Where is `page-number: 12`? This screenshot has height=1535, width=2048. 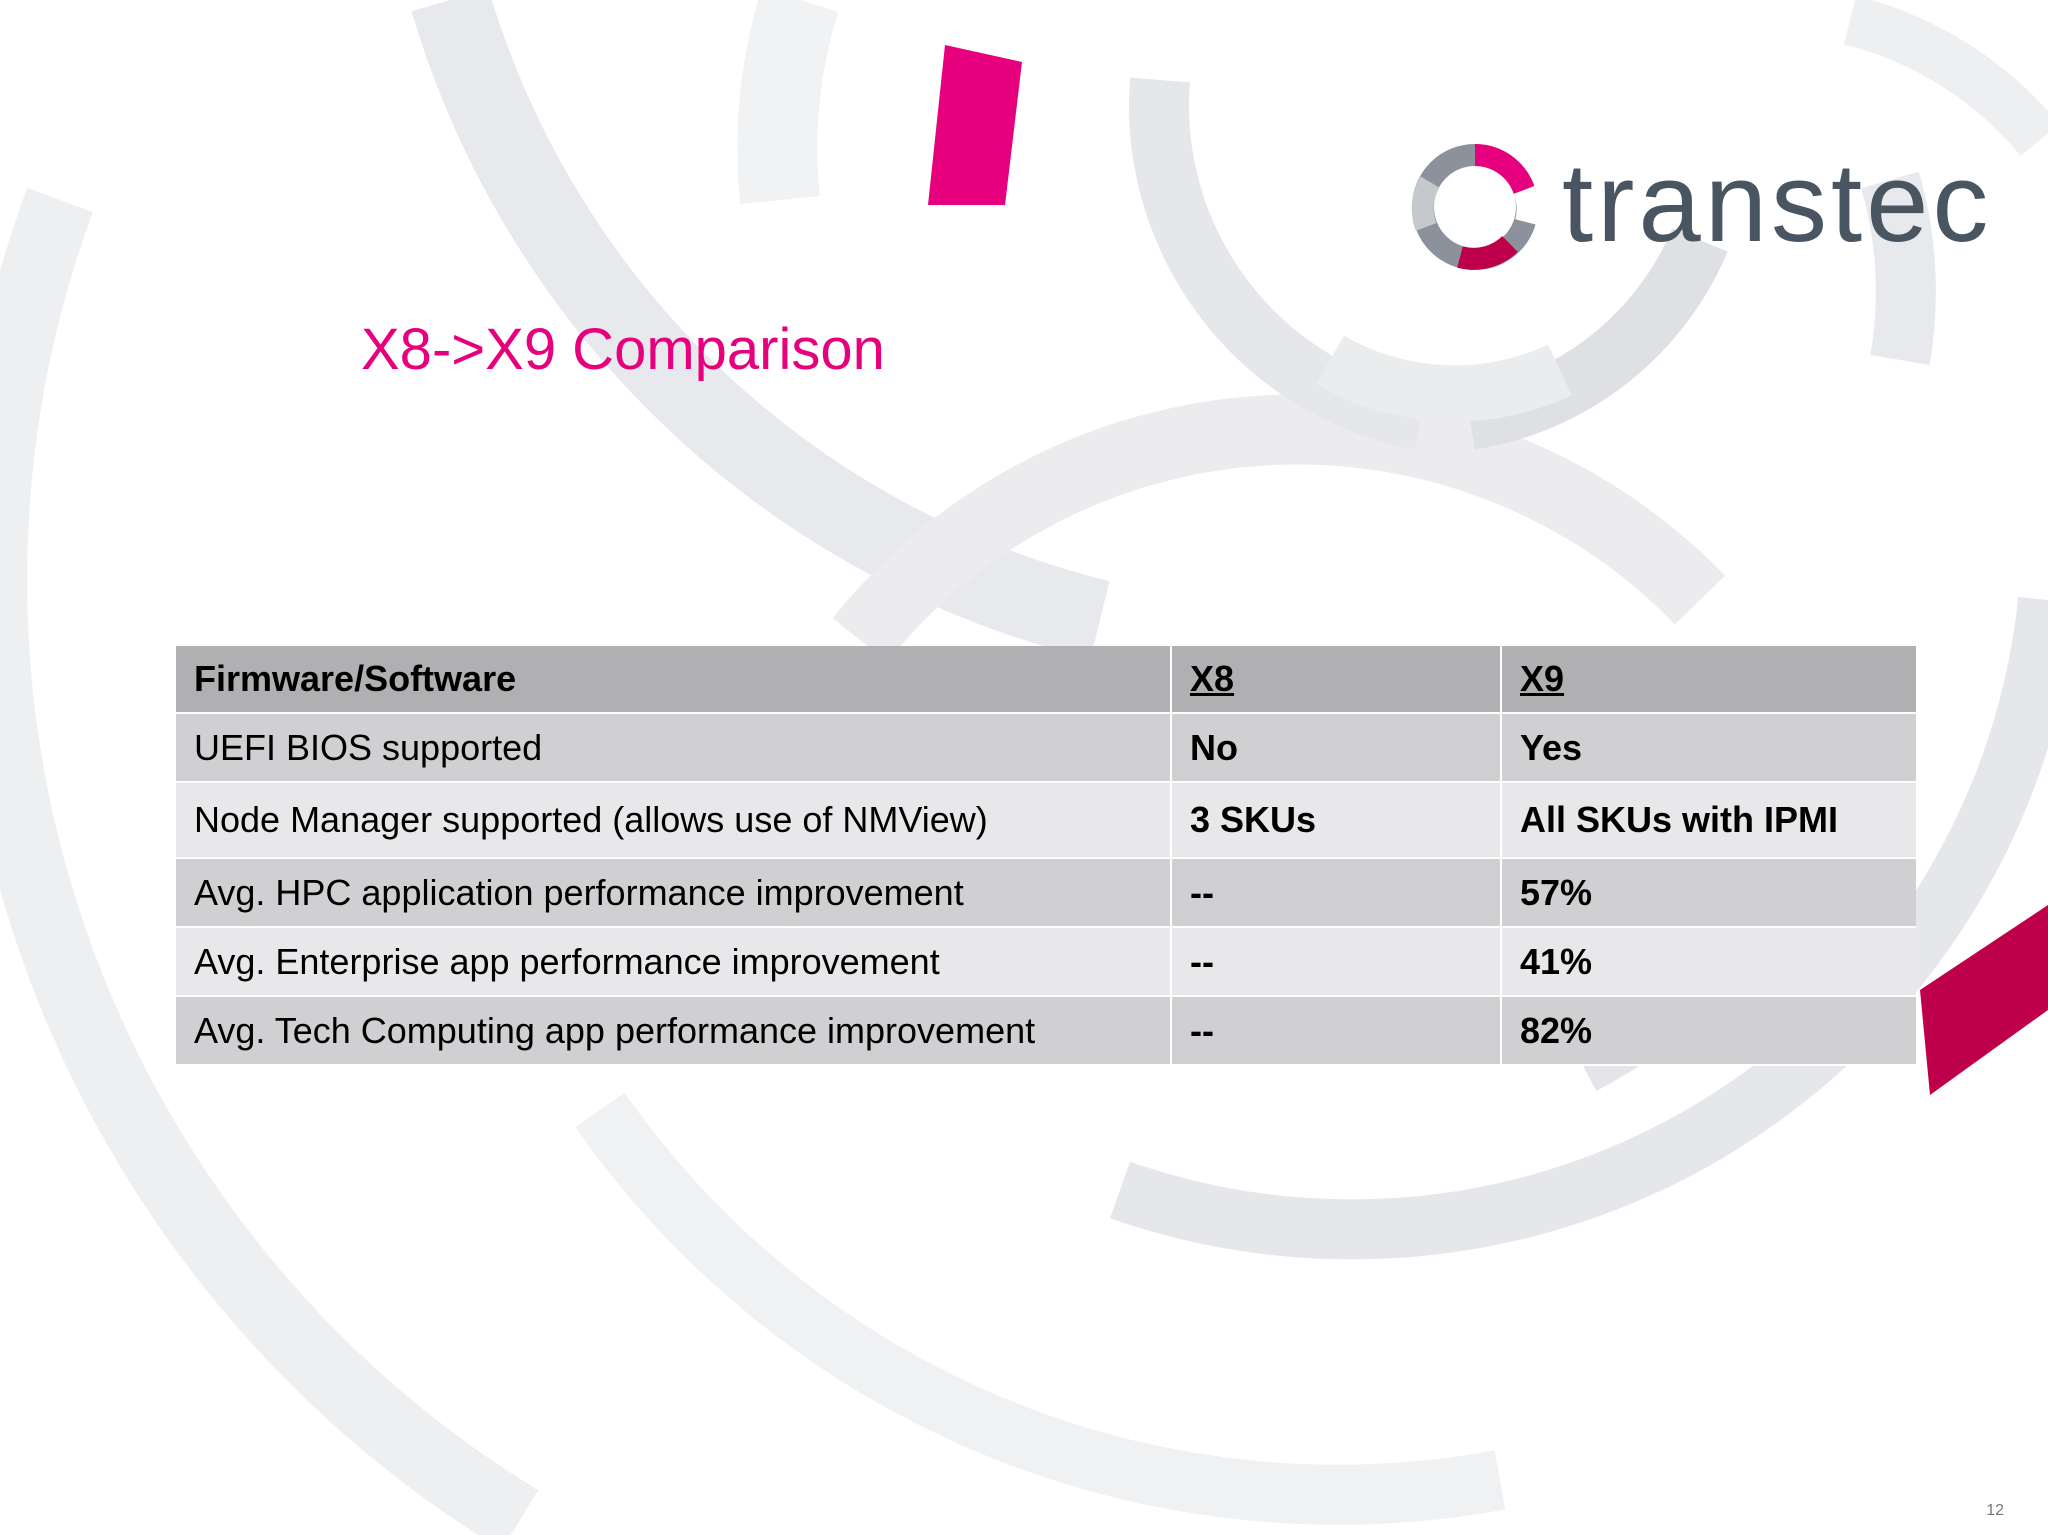
page-number: 12 is located at coordinates (1995, 1510).